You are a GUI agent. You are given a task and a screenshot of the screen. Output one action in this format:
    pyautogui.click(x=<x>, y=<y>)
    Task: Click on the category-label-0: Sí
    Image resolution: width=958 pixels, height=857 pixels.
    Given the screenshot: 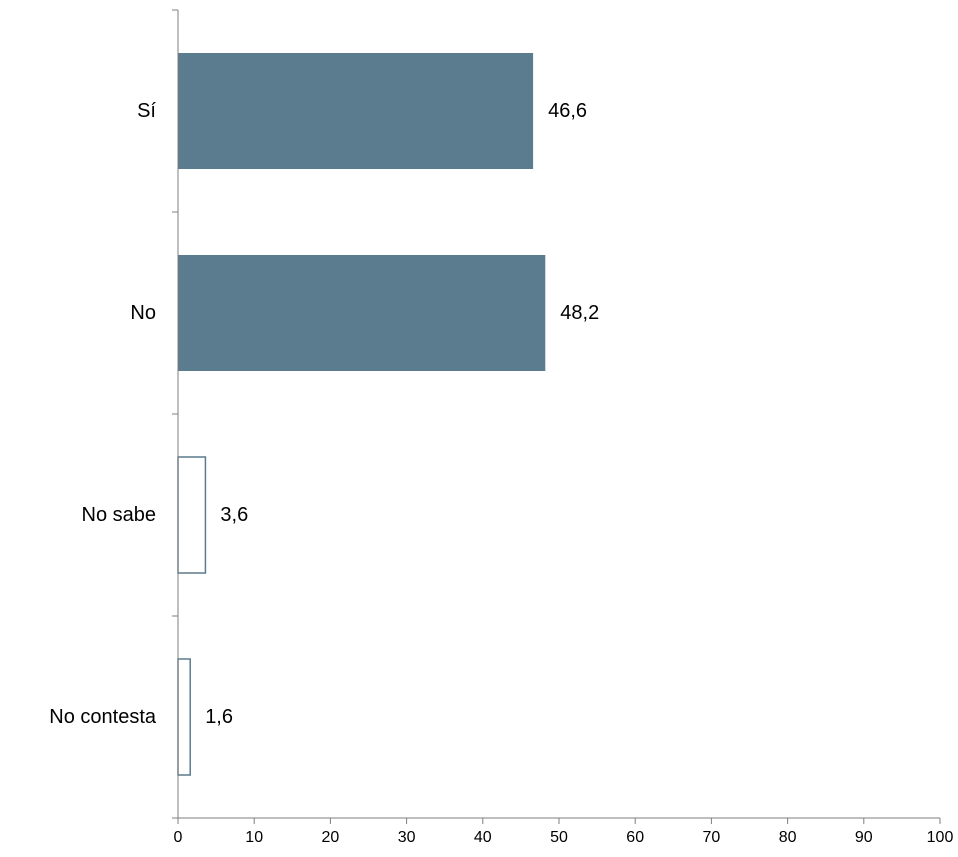 What is the action you would take?
    pyautogui.click(x=146, y=111)
    